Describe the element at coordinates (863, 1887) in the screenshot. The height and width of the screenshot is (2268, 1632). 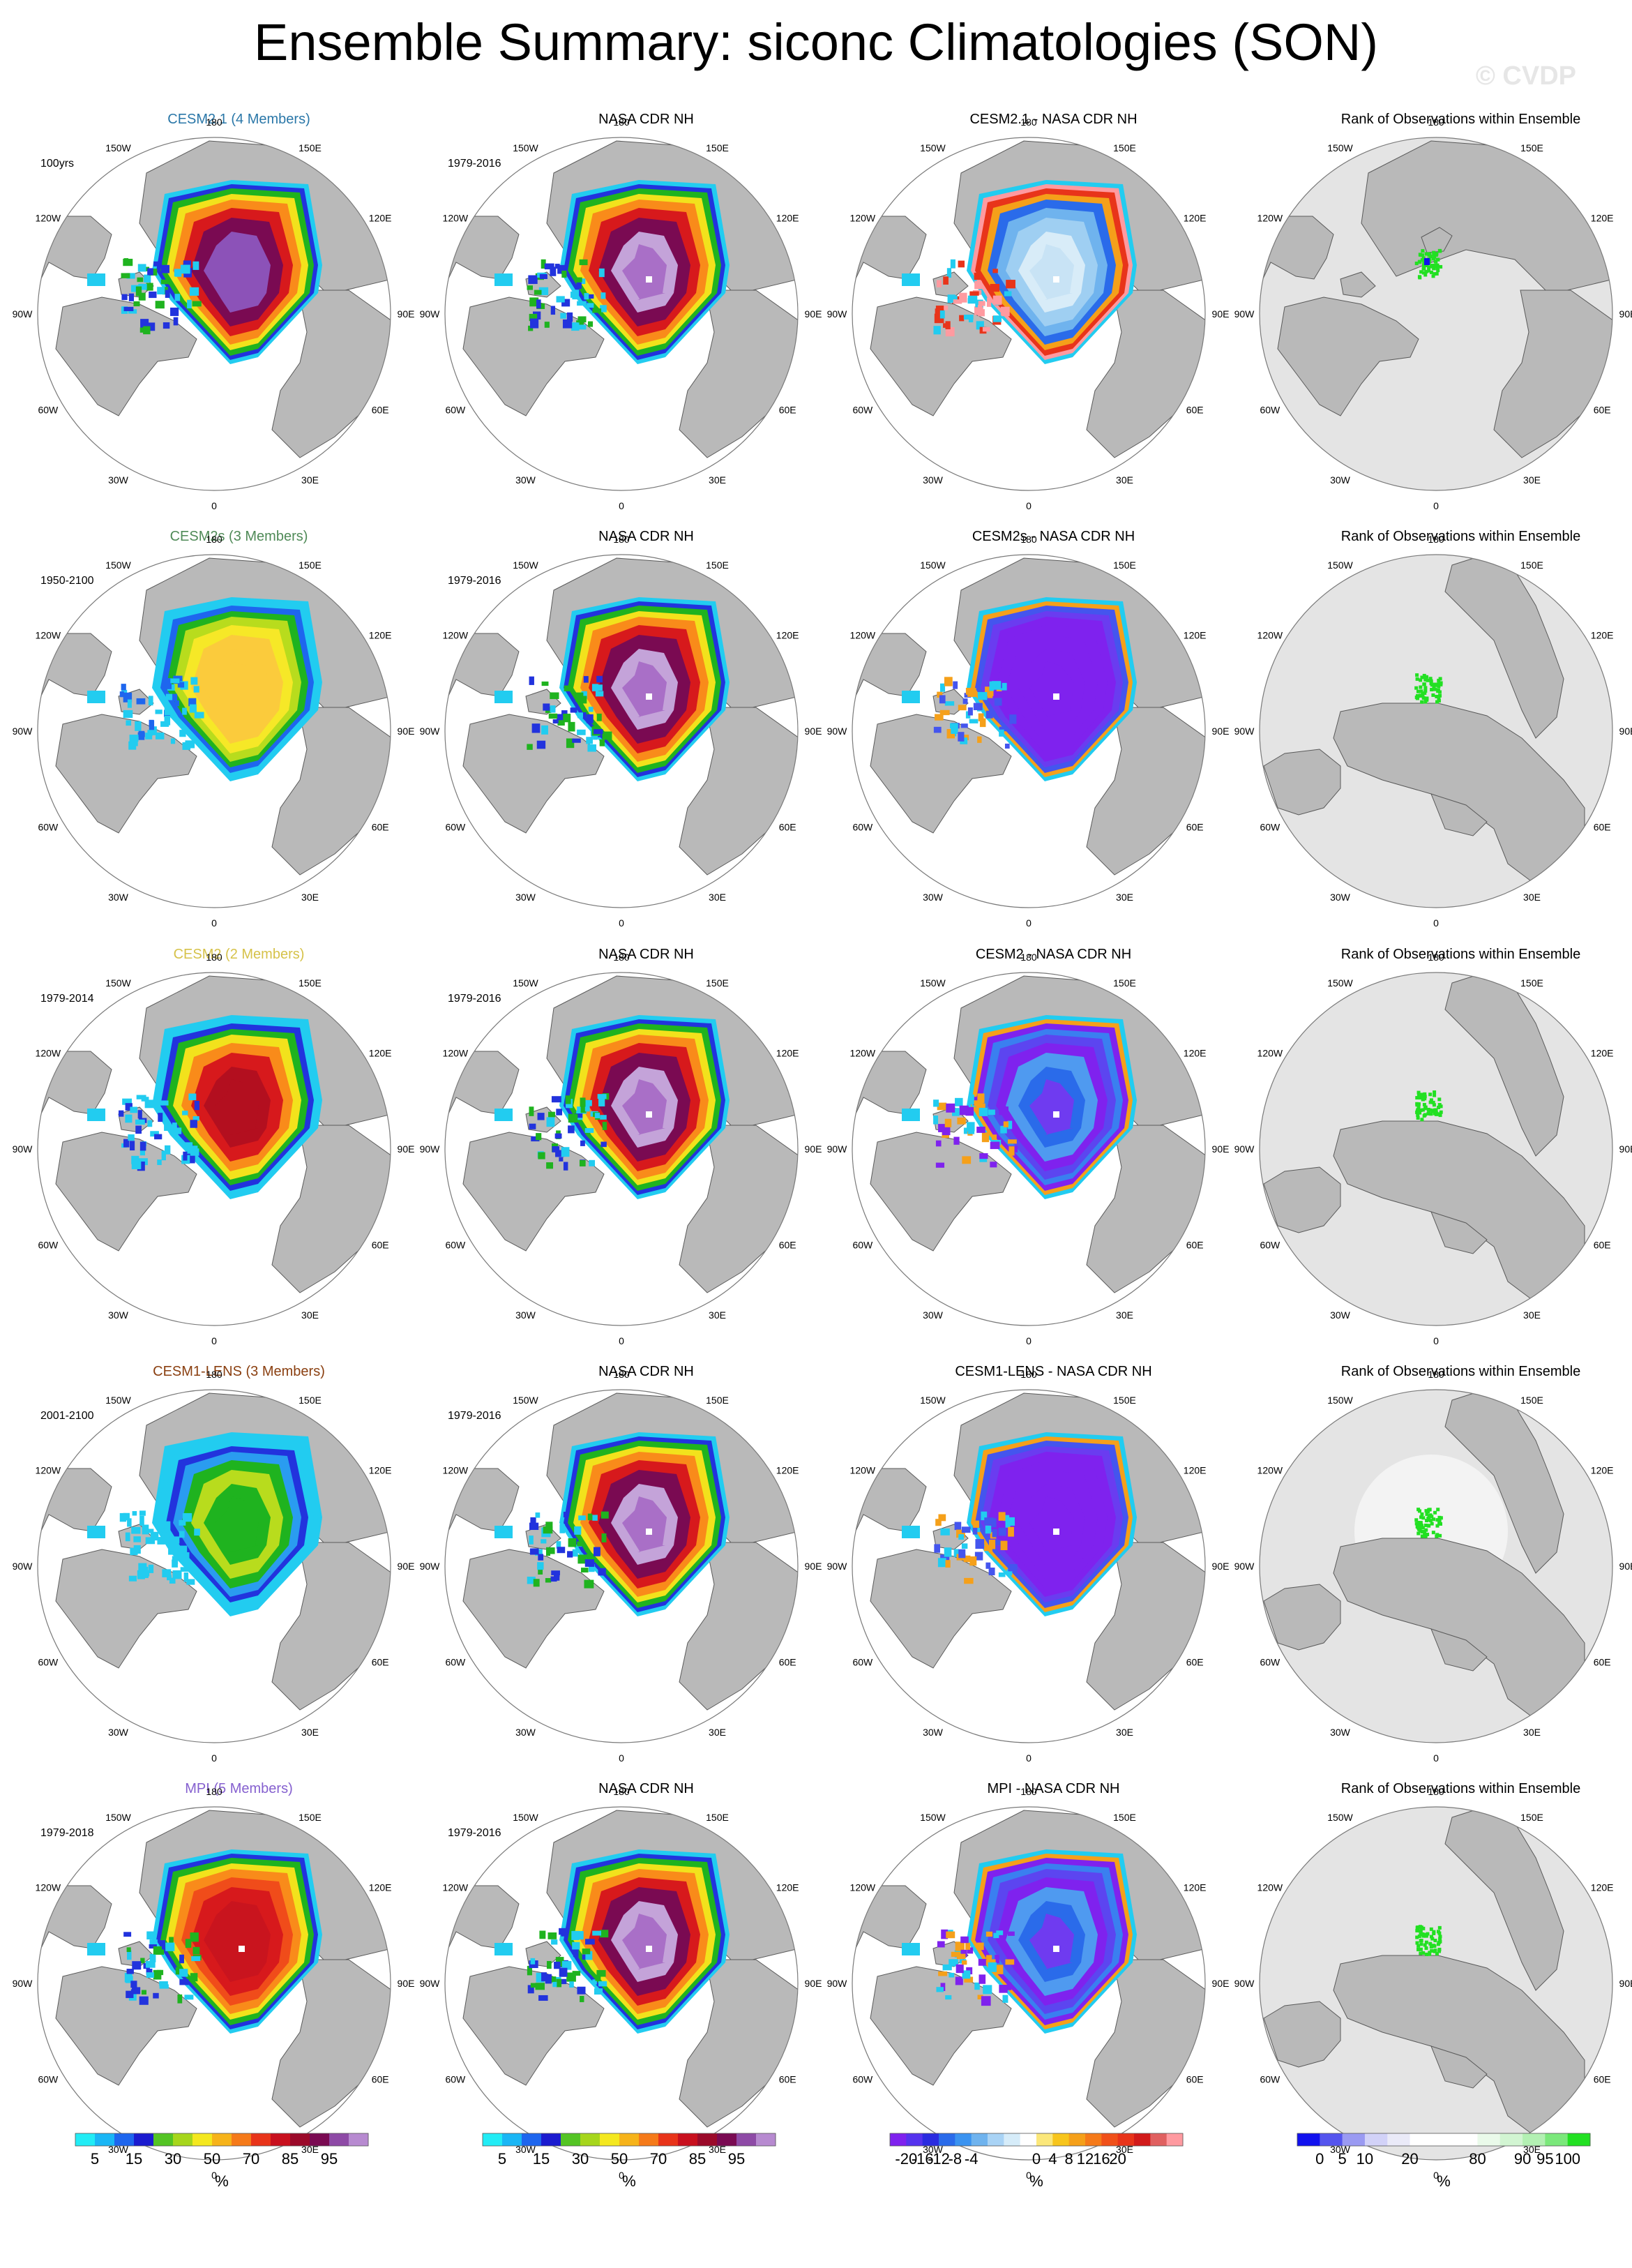
I see `longitude-label: 120W` at that location.